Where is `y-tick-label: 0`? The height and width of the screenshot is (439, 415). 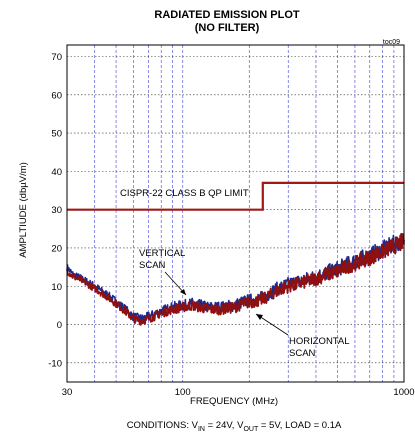 y-tick-label: 0 is located at coordinates (59, 325).